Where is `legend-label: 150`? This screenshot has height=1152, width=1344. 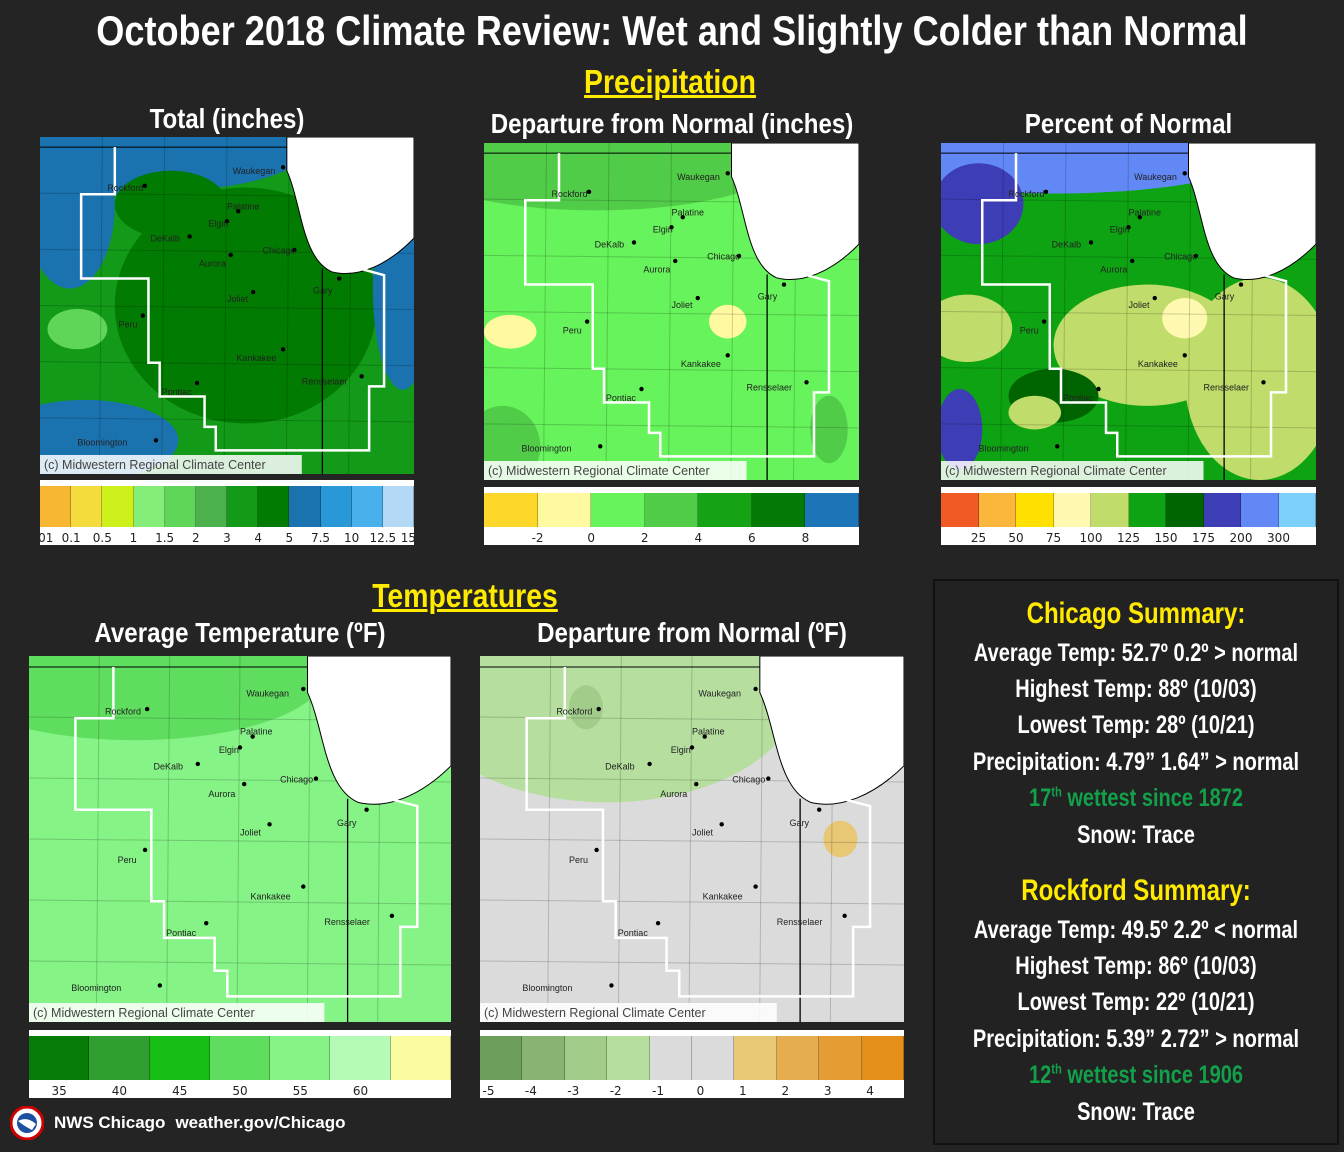 legend-label: 150 is located at coordinates (1166, 538).